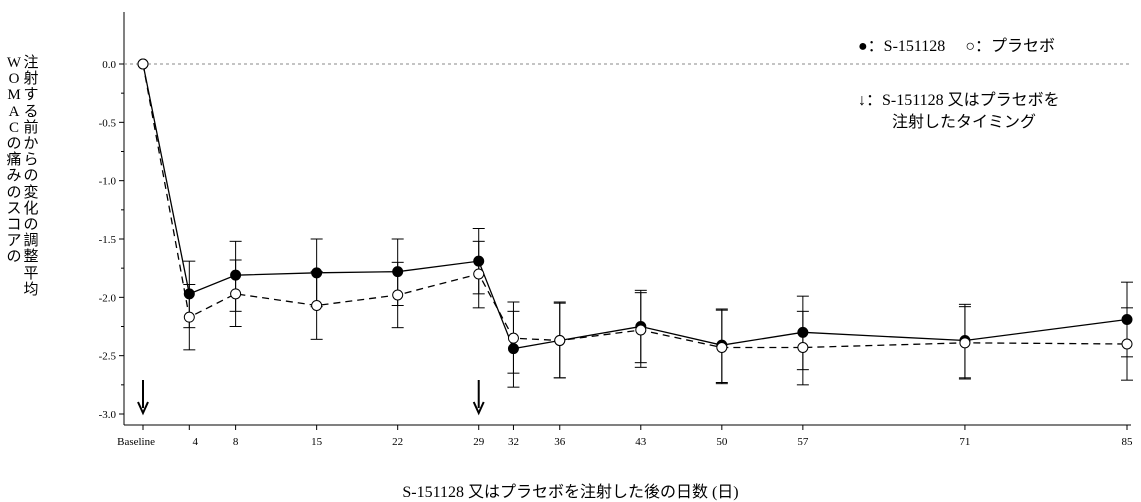  Describe the element at coordinates (560, 442) in the screenshot. I see `x-tick-label: 36` at that location.